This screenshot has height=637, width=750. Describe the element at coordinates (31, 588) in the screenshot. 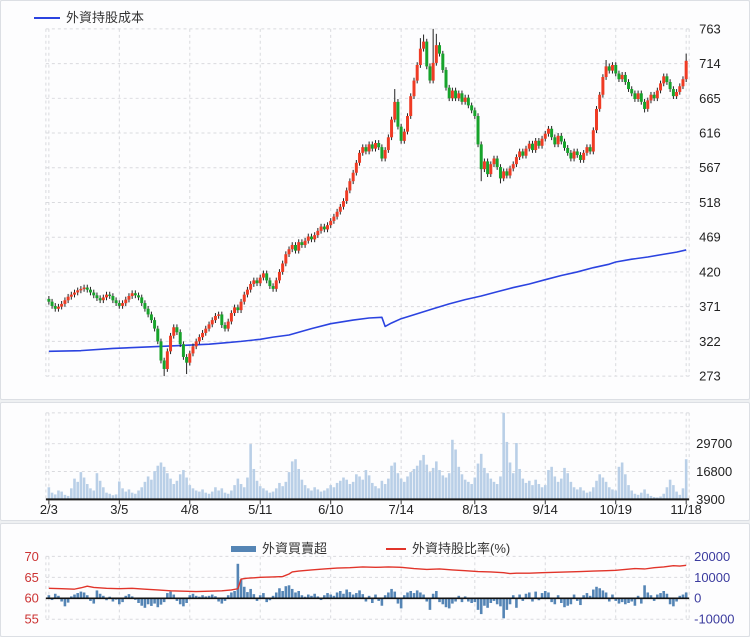

I see `flow-left-axis-labels: 70 65 60 55` at that location.